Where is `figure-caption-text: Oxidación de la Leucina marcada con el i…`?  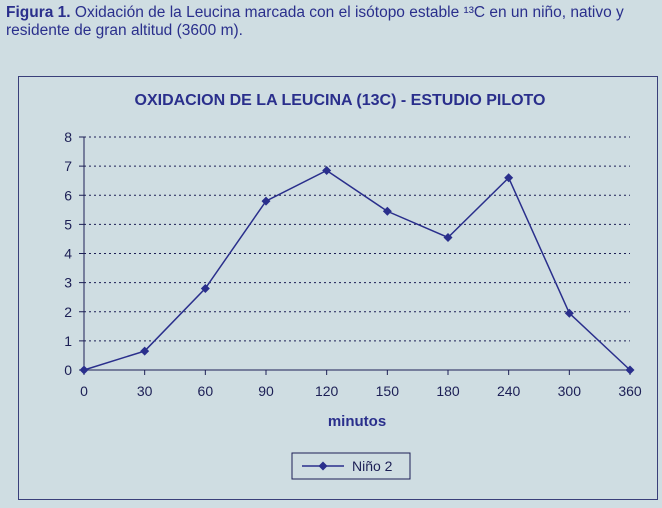 figure-caption-text: Oxidación de la Leucina marcada con el i… is located at coordinates (315, 21).